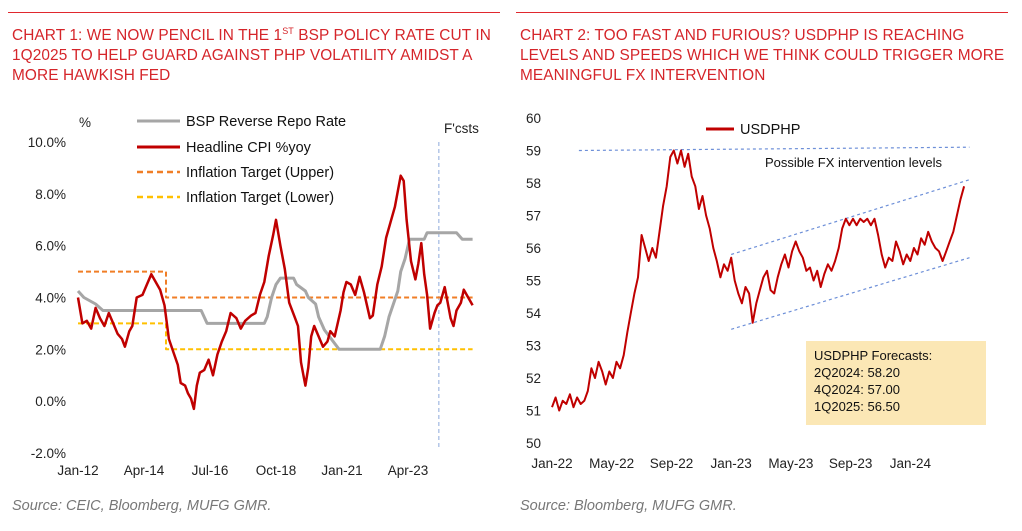  I want to click on y-tick-label: 8.0%, so click(50, 194).